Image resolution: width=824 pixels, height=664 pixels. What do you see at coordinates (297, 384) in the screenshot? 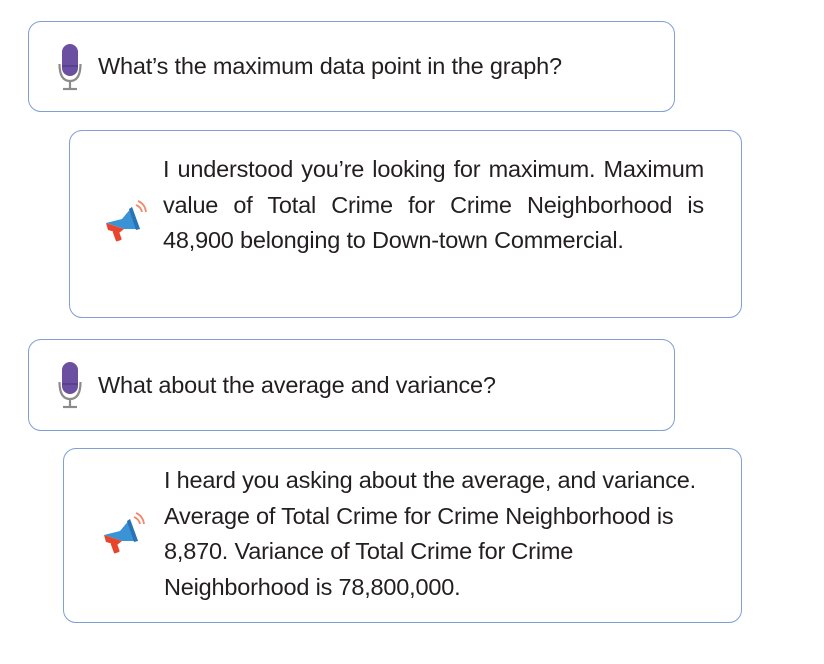
I see `user-question-text: What about the average and variance?` at bounding box center [297, 384].